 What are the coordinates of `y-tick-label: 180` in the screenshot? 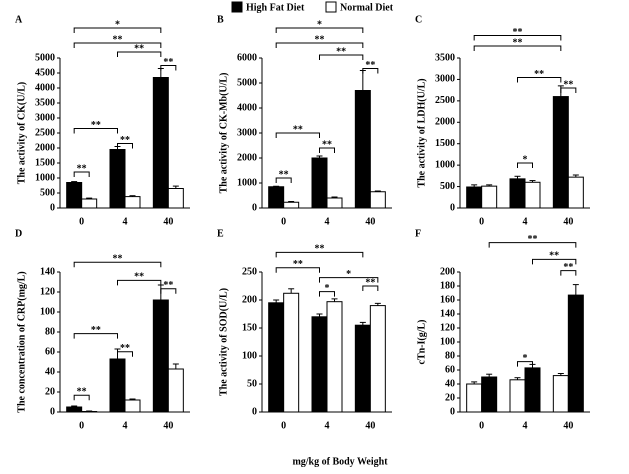 It's located at (447, 285).